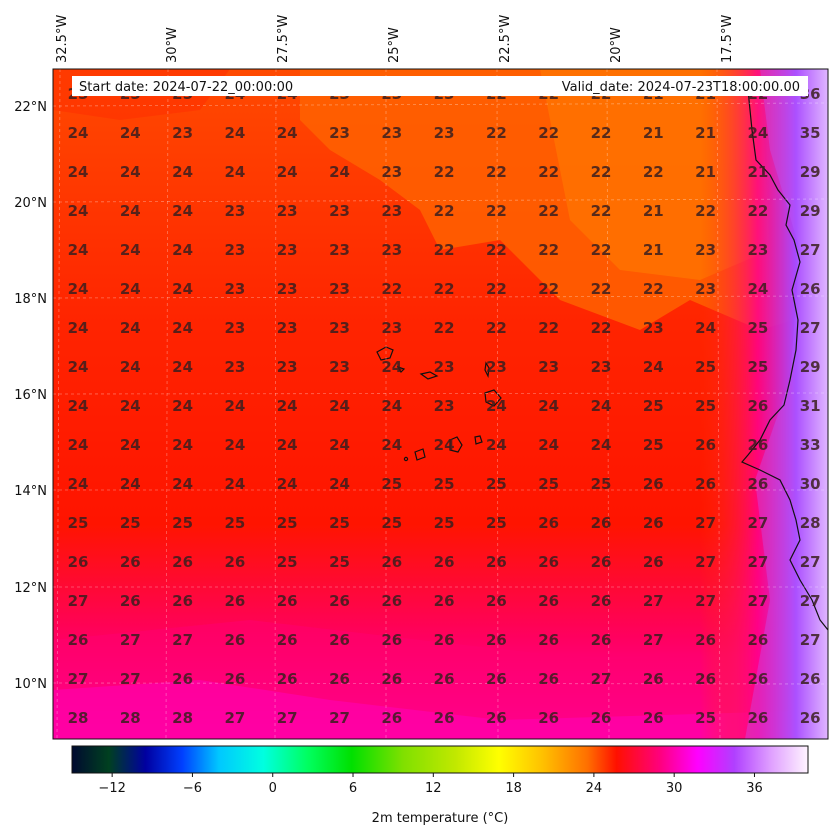  What do you see at coordinates (433, 788) in the screenshot?
I see `colorbar-tick-label: 12` at bounding box center [433, 788].